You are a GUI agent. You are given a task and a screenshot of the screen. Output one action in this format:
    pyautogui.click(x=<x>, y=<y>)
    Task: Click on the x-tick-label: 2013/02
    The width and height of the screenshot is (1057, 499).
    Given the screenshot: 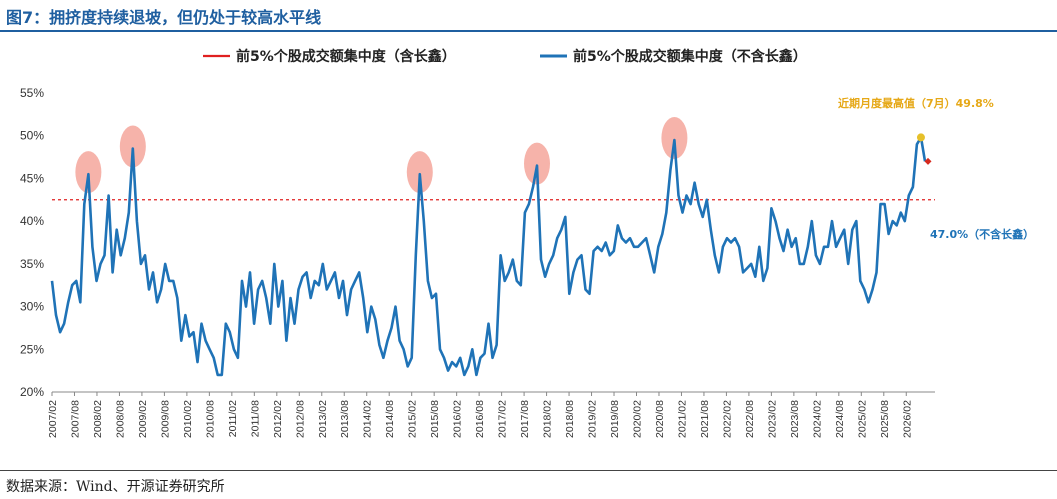 What is the action you would take?
    pyautogui.click(x=323, y=419)
    